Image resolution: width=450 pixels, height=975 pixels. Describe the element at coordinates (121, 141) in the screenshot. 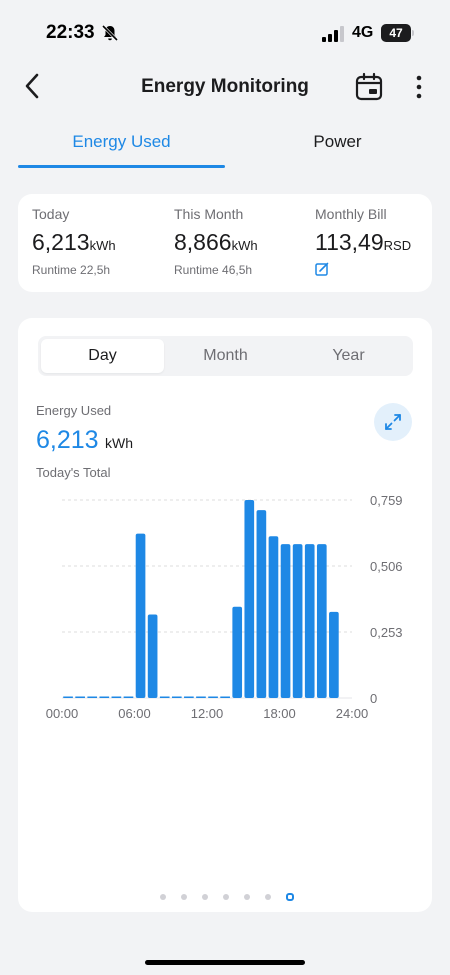

I see `tab-energy-used: Energy Used` at that location.